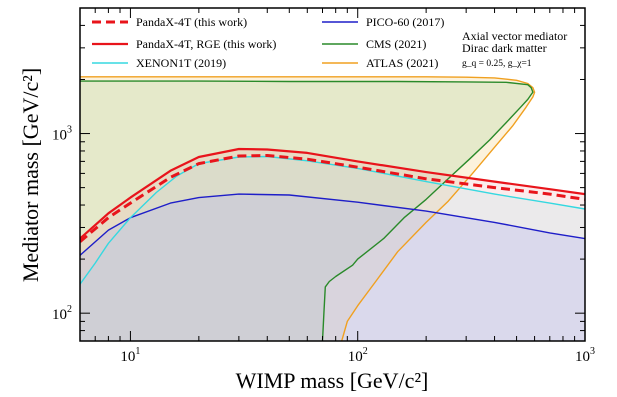 The image size is (617, 397). Describe the element at coordinates (206, 44) in the screenshot. I see `legend-label-pandax-4t-rge-this-work: PandaX-4T, RGE (this work)` at that location.